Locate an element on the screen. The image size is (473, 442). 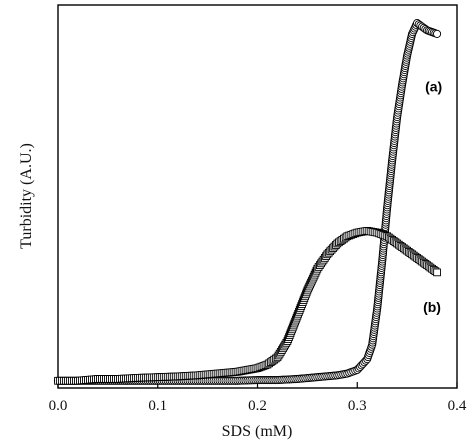
x-tick-label: 0.1 is located at coordinates (157, 406).